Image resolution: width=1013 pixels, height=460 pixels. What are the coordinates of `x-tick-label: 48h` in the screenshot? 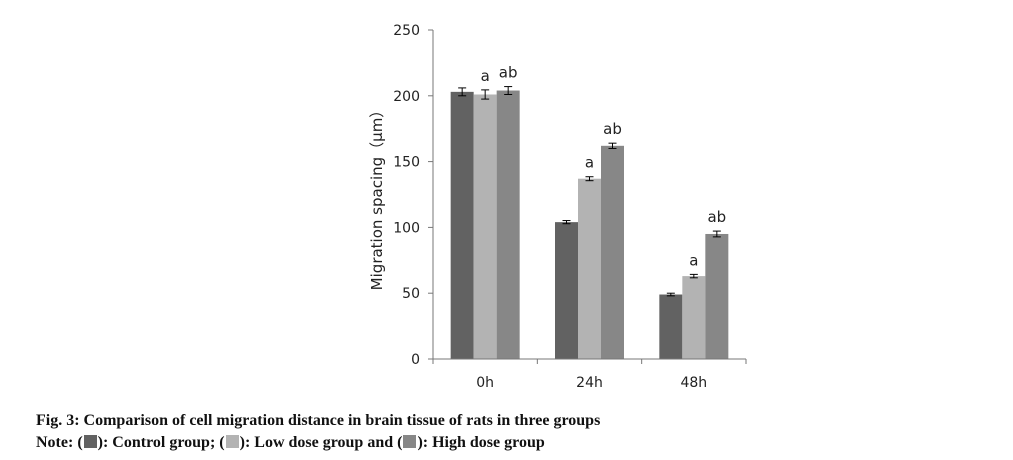 It's located at (693, 383).